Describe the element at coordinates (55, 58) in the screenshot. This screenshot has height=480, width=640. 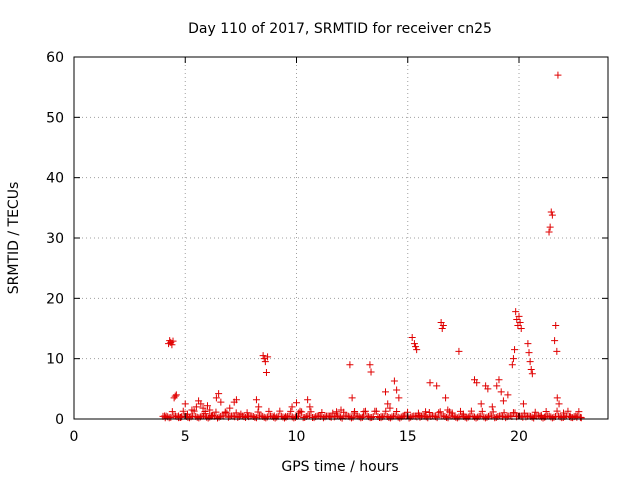
I see `y-tick-label: 60` at that location.